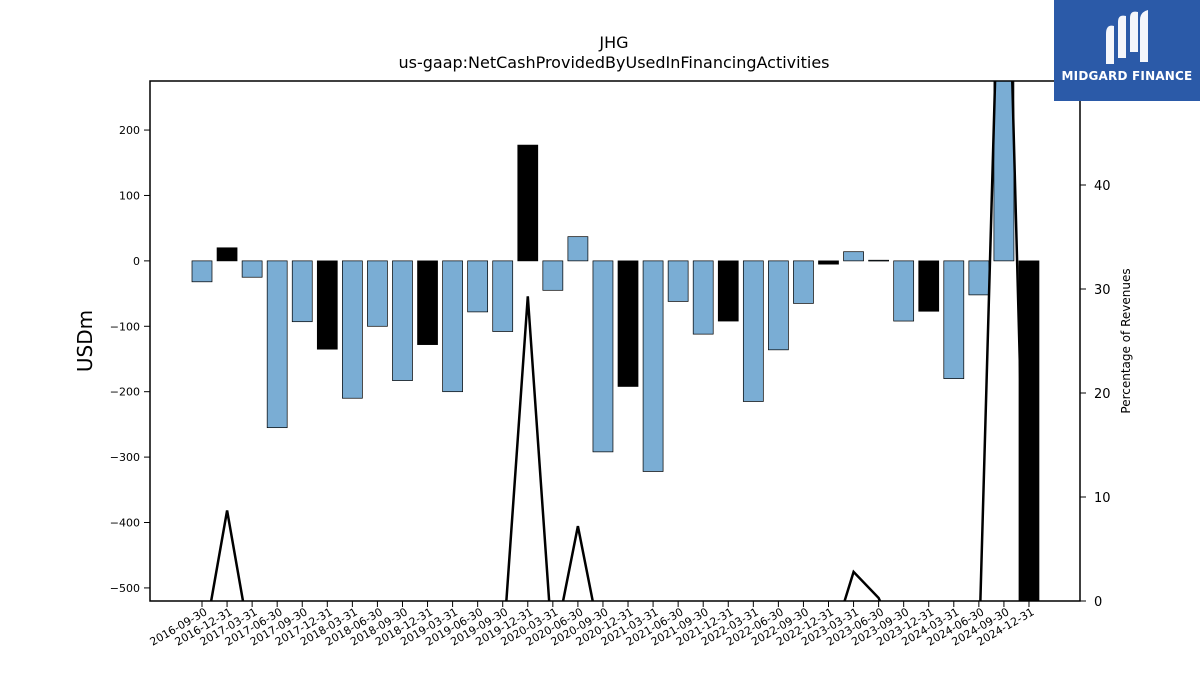 The width and height of the screenshot is (1200, 675). Describe the element at coordinates (125, 523) in the screenshot. I see `y-tick-label: −400` at that location.